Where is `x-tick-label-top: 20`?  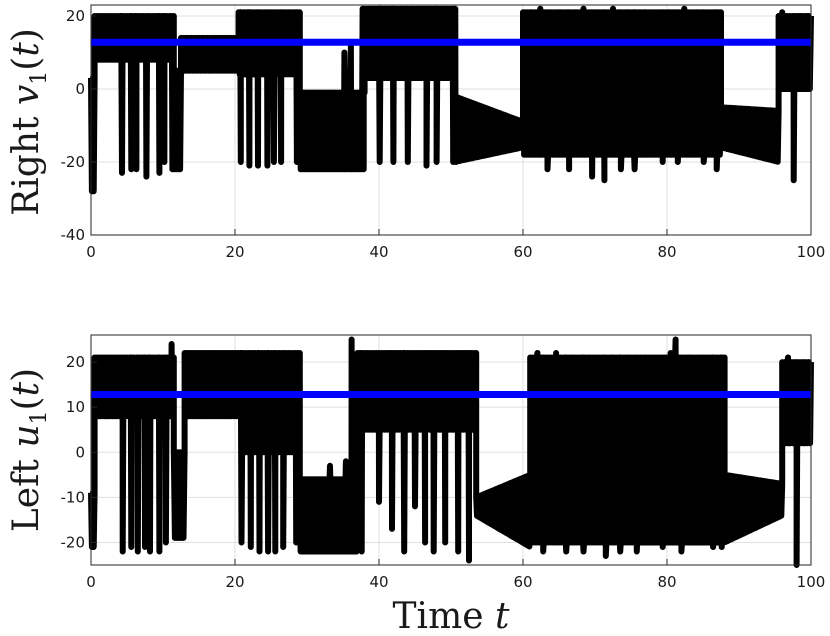 x-tick-label-top: 20 is located at coordinates (234, 252).